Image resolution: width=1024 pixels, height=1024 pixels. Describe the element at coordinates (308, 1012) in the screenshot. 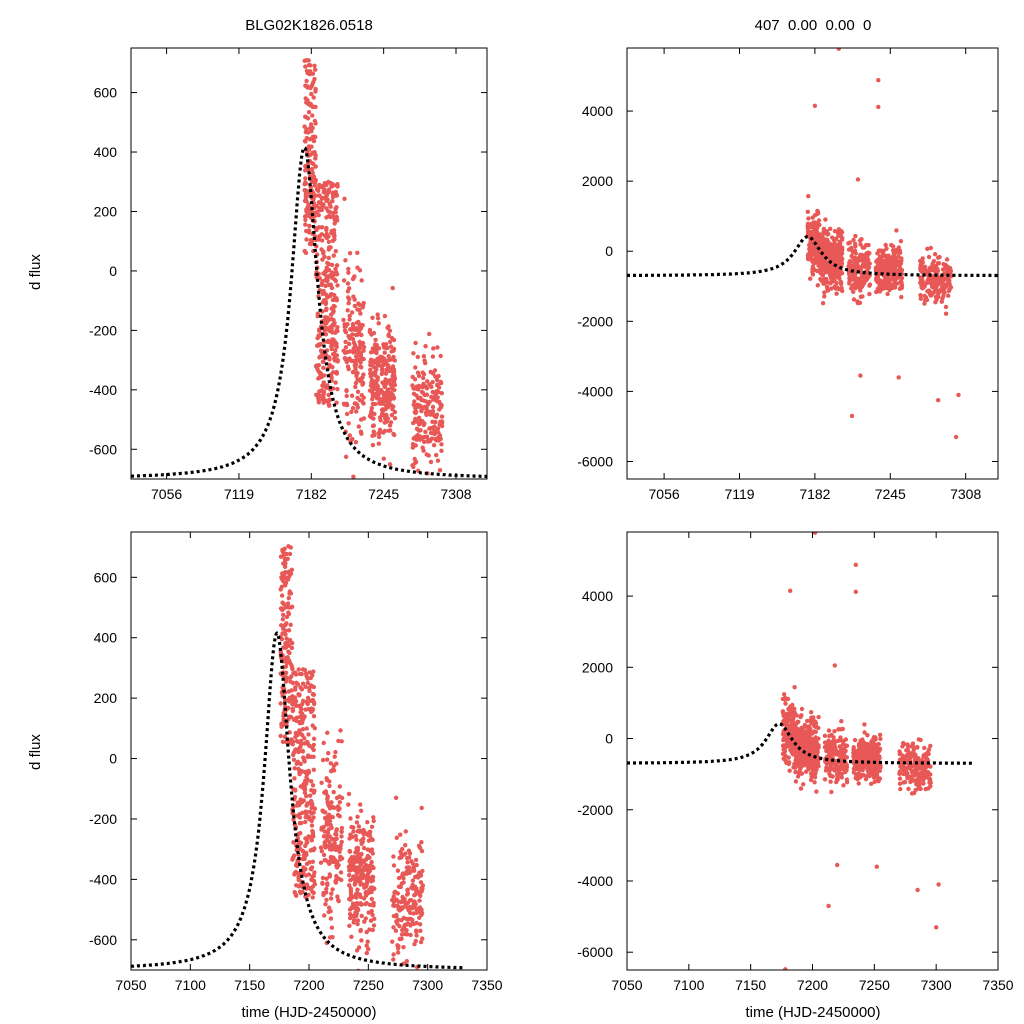

I see `xlabel-bottom-left: time (HJD-2450000)` at that location.